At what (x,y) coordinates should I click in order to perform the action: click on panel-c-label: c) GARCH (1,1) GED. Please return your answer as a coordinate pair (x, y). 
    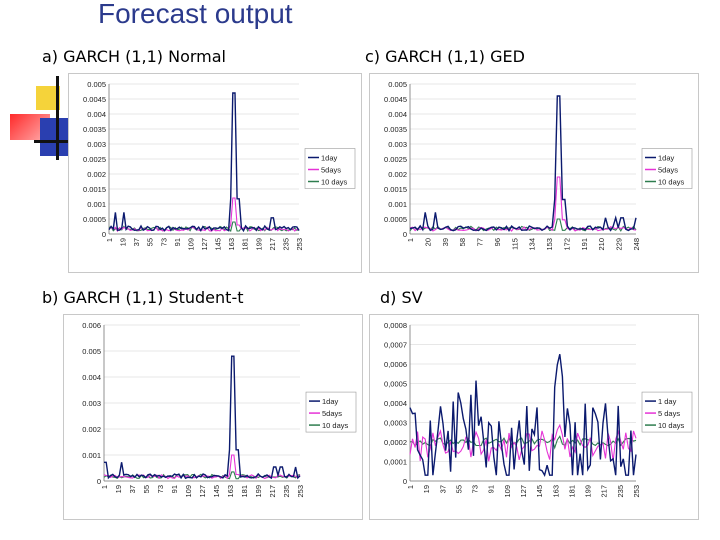
    Looking at the image, I should click on (445, 56).